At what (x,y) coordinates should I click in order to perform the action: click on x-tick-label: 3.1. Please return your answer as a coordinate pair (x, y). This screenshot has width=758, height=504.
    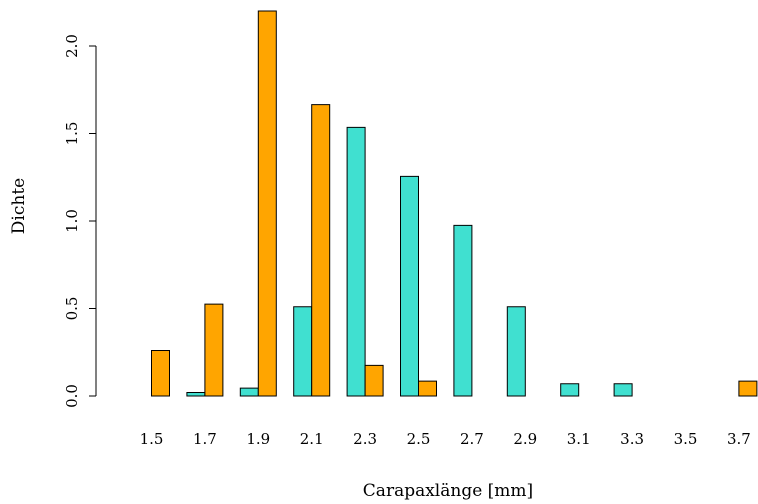
    Looking at the image, I should click on (579, 439).